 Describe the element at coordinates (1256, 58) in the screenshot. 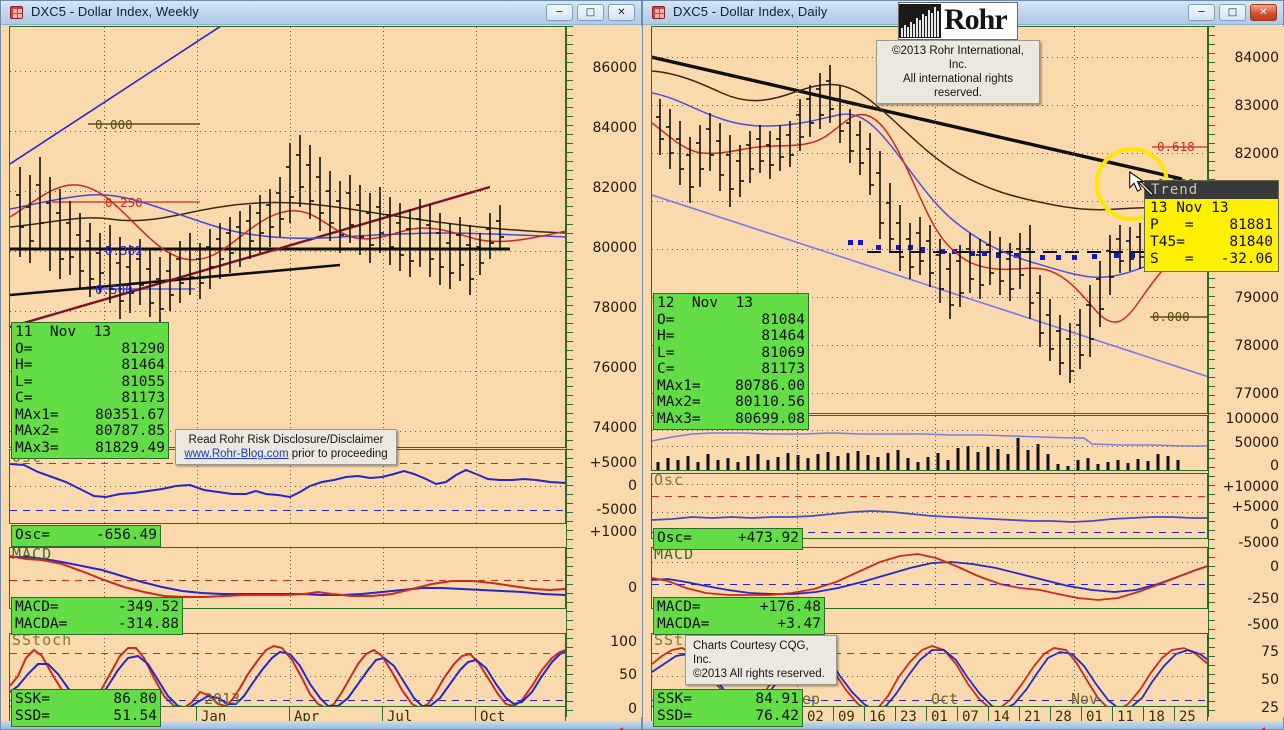

I see `y-label: 84000` at that location.